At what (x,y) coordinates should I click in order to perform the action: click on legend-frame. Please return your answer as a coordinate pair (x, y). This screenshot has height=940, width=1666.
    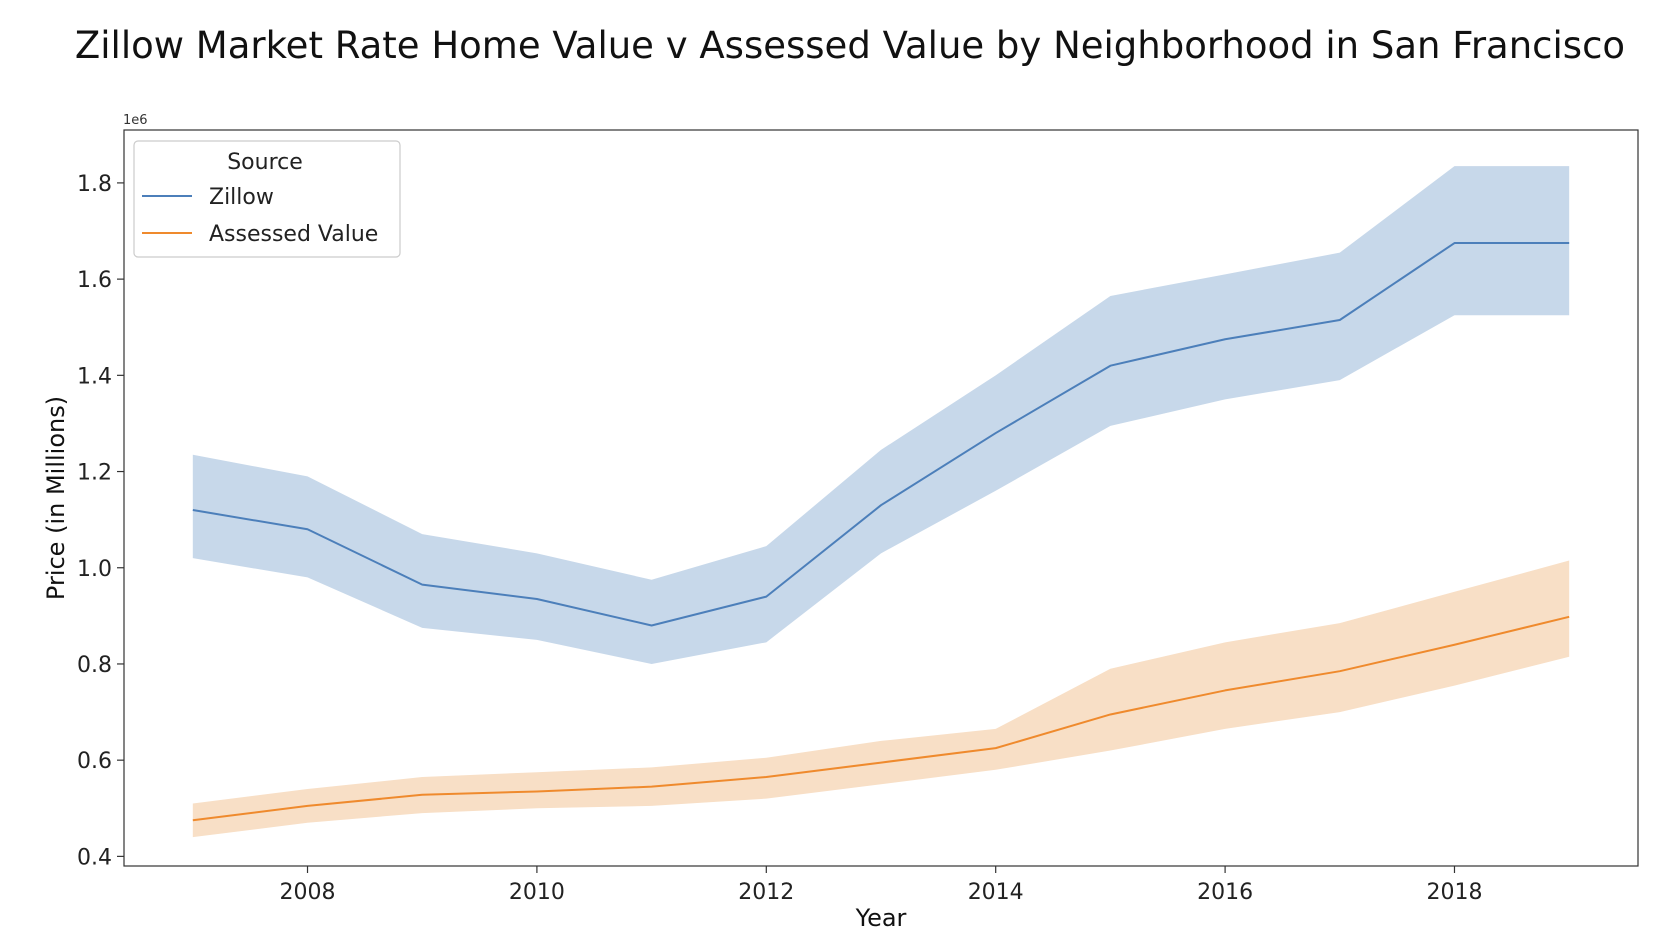
    Looking at the image, I should click on (267, 199).